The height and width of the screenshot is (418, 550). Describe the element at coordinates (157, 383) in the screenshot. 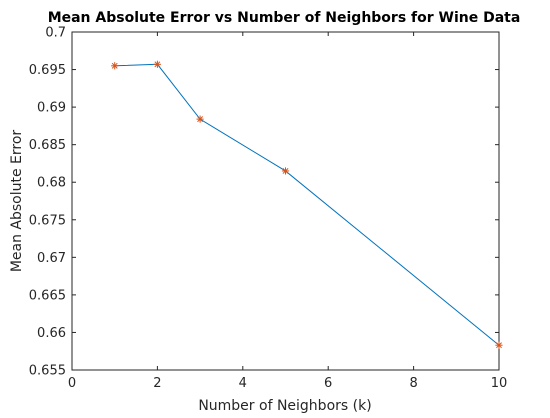

I see `x-tick-label: 2` at that location.